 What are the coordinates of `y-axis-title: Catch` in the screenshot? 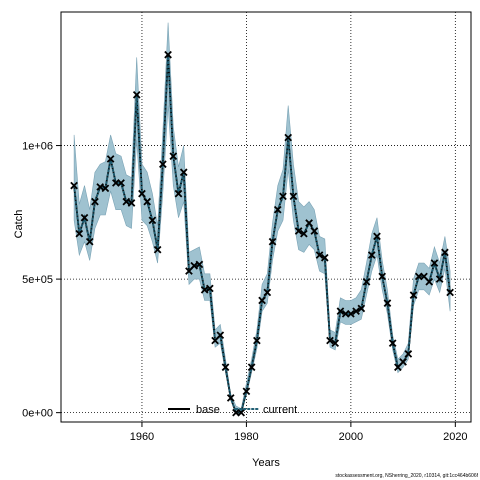 It's located at (19, 224).